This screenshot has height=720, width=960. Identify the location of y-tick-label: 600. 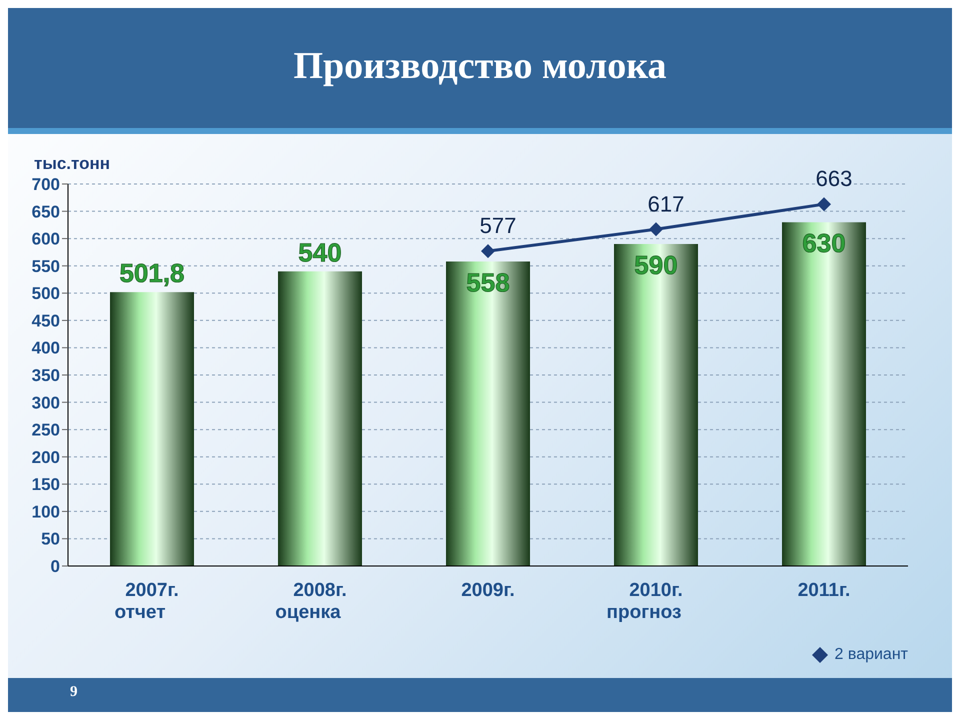
(46, 239).